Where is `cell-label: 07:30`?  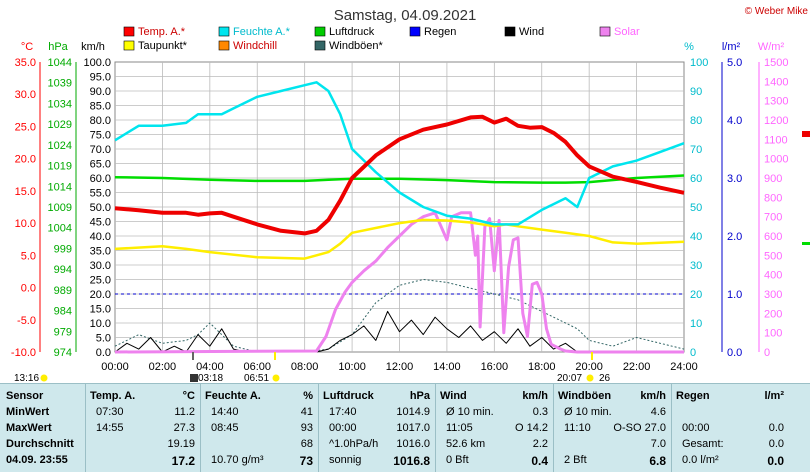 cell-label: 07:30 is located at coordinates (110, 412).